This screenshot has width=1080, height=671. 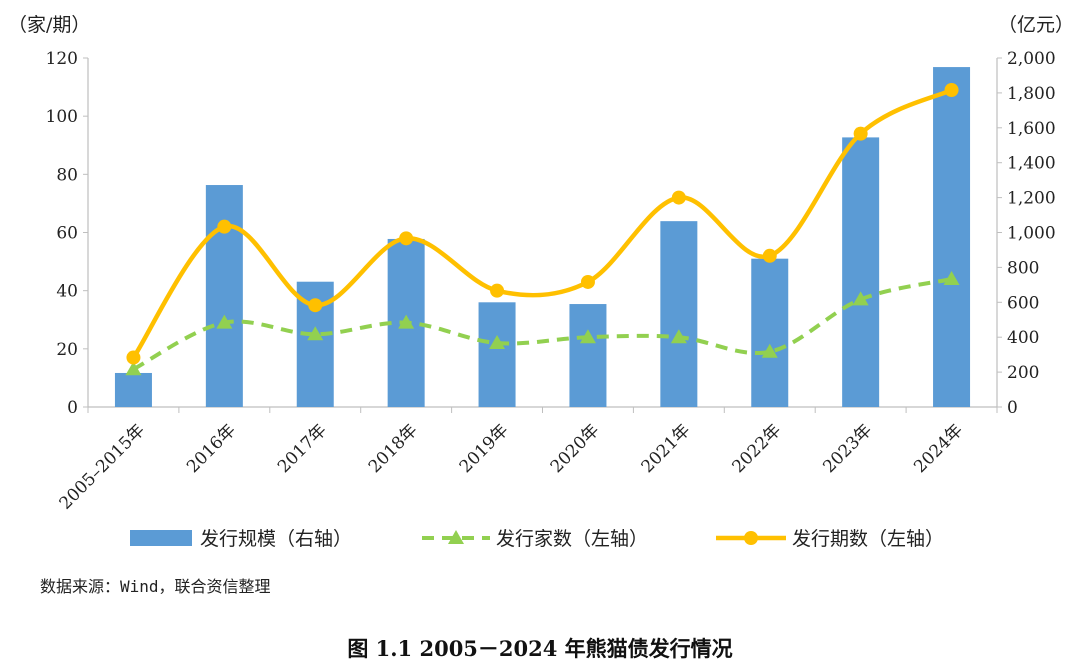 What do you see at coordinates (302, 448) in the screenshot?
I see `x-tick-label: 2017年` at bounding box center [302, 448].